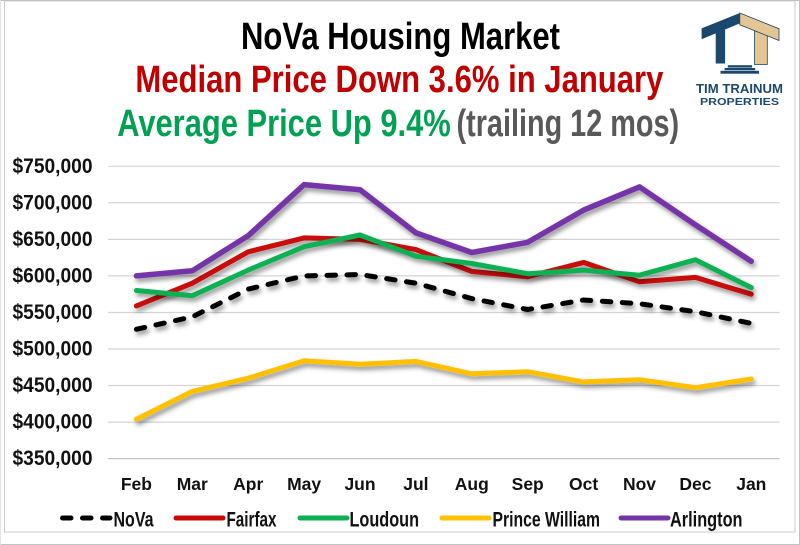 The width and height of the screenshot is (800, 545). What do you see at coordinates (53, 349) in the screenshot?
I see `svg-text: $500,000` at bounding box center [53, 349].